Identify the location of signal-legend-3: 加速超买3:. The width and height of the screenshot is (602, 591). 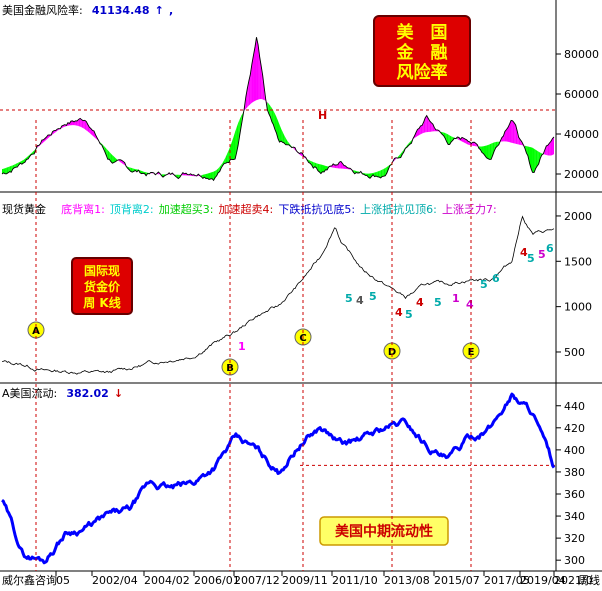
(186, 209).